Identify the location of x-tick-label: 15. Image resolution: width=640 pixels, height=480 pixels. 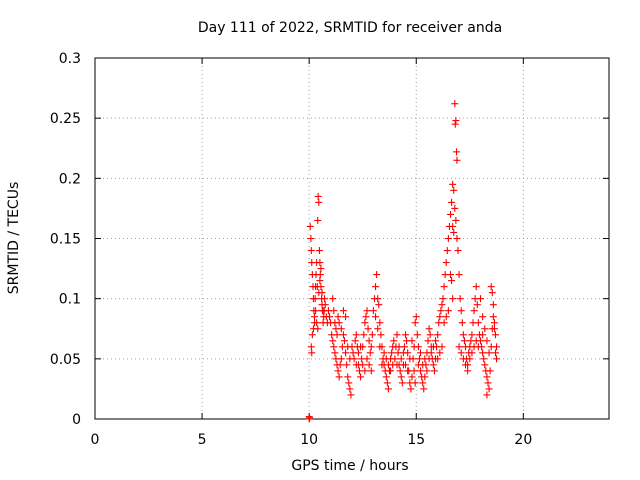
(416, 440).